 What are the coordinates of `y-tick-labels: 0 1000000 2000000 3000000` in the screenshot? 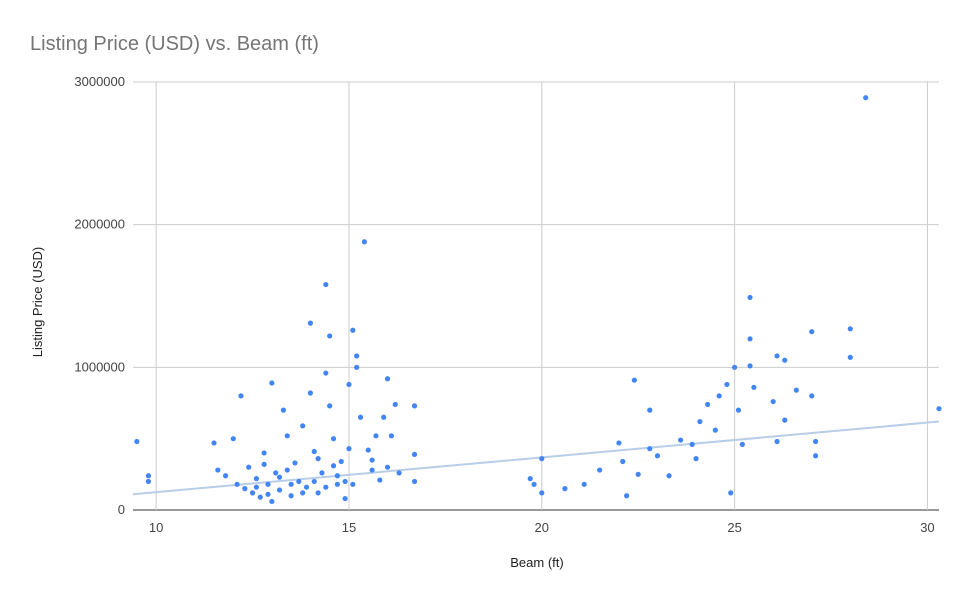 It's located at (99, 295).